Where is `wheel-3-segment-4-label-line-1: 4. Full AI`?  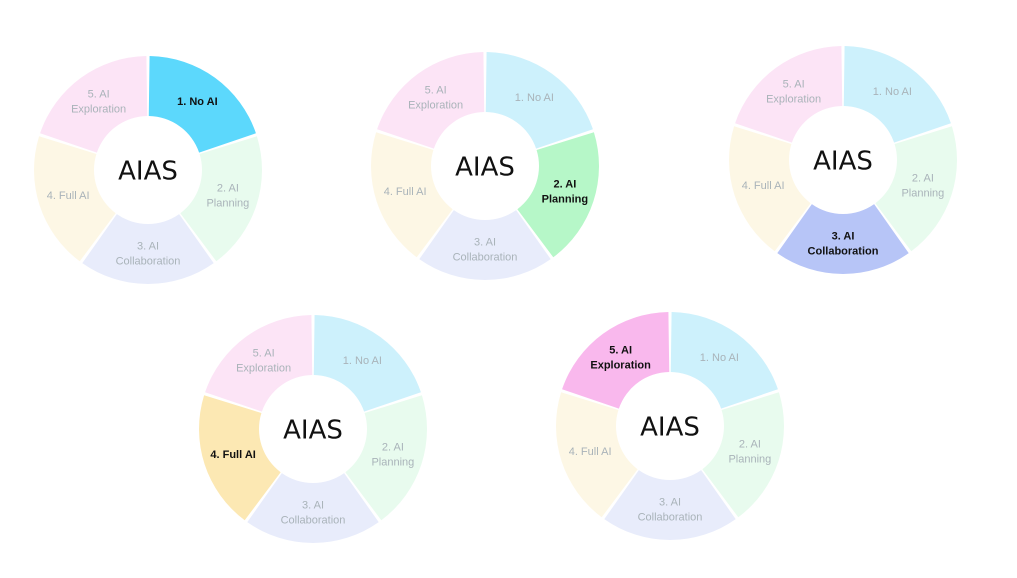
wheel-3-segment-4-label-line-1: 4. Full AI is located at coordinates (763, 186).